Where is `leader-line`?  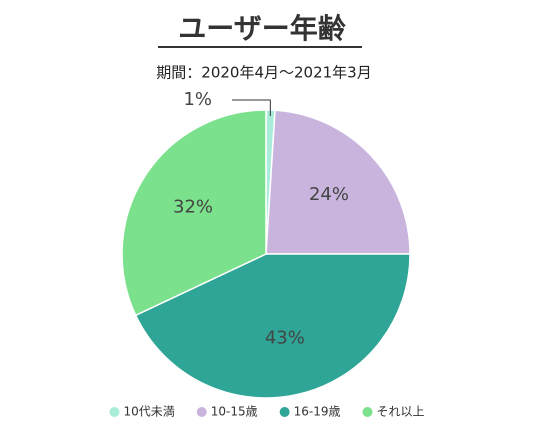
leader-line is located at coordinates (251, 108).